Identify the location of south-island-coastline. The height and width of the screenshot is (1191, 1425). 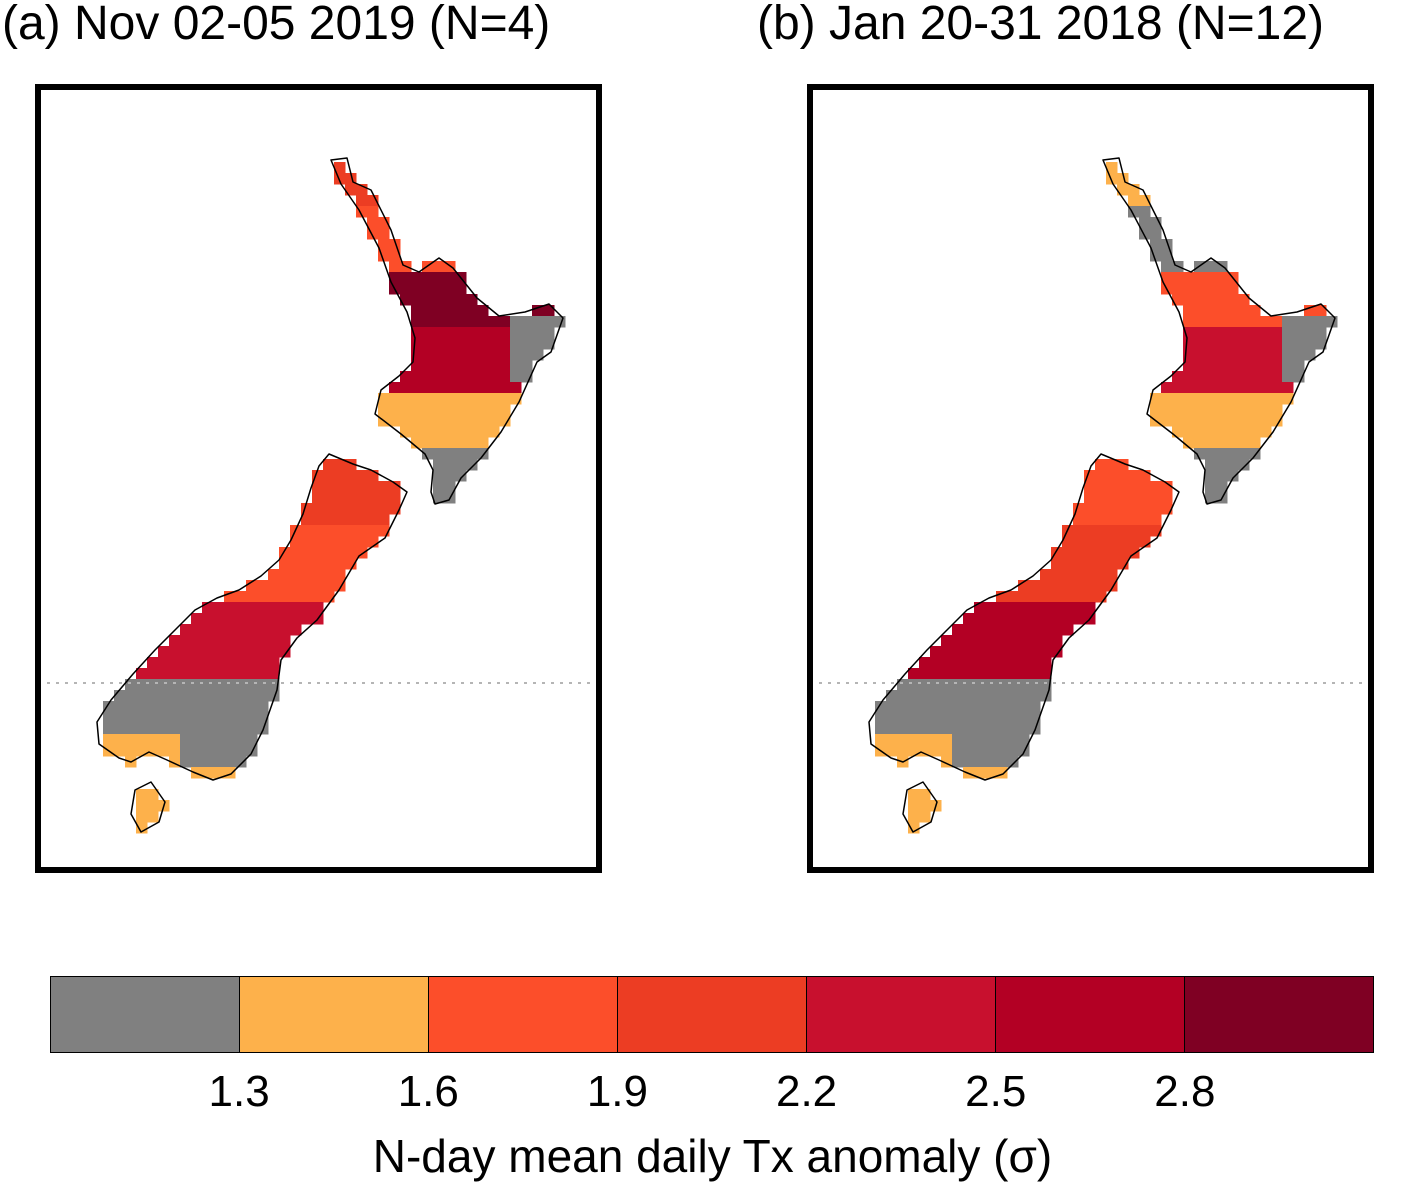
(1024, 617).